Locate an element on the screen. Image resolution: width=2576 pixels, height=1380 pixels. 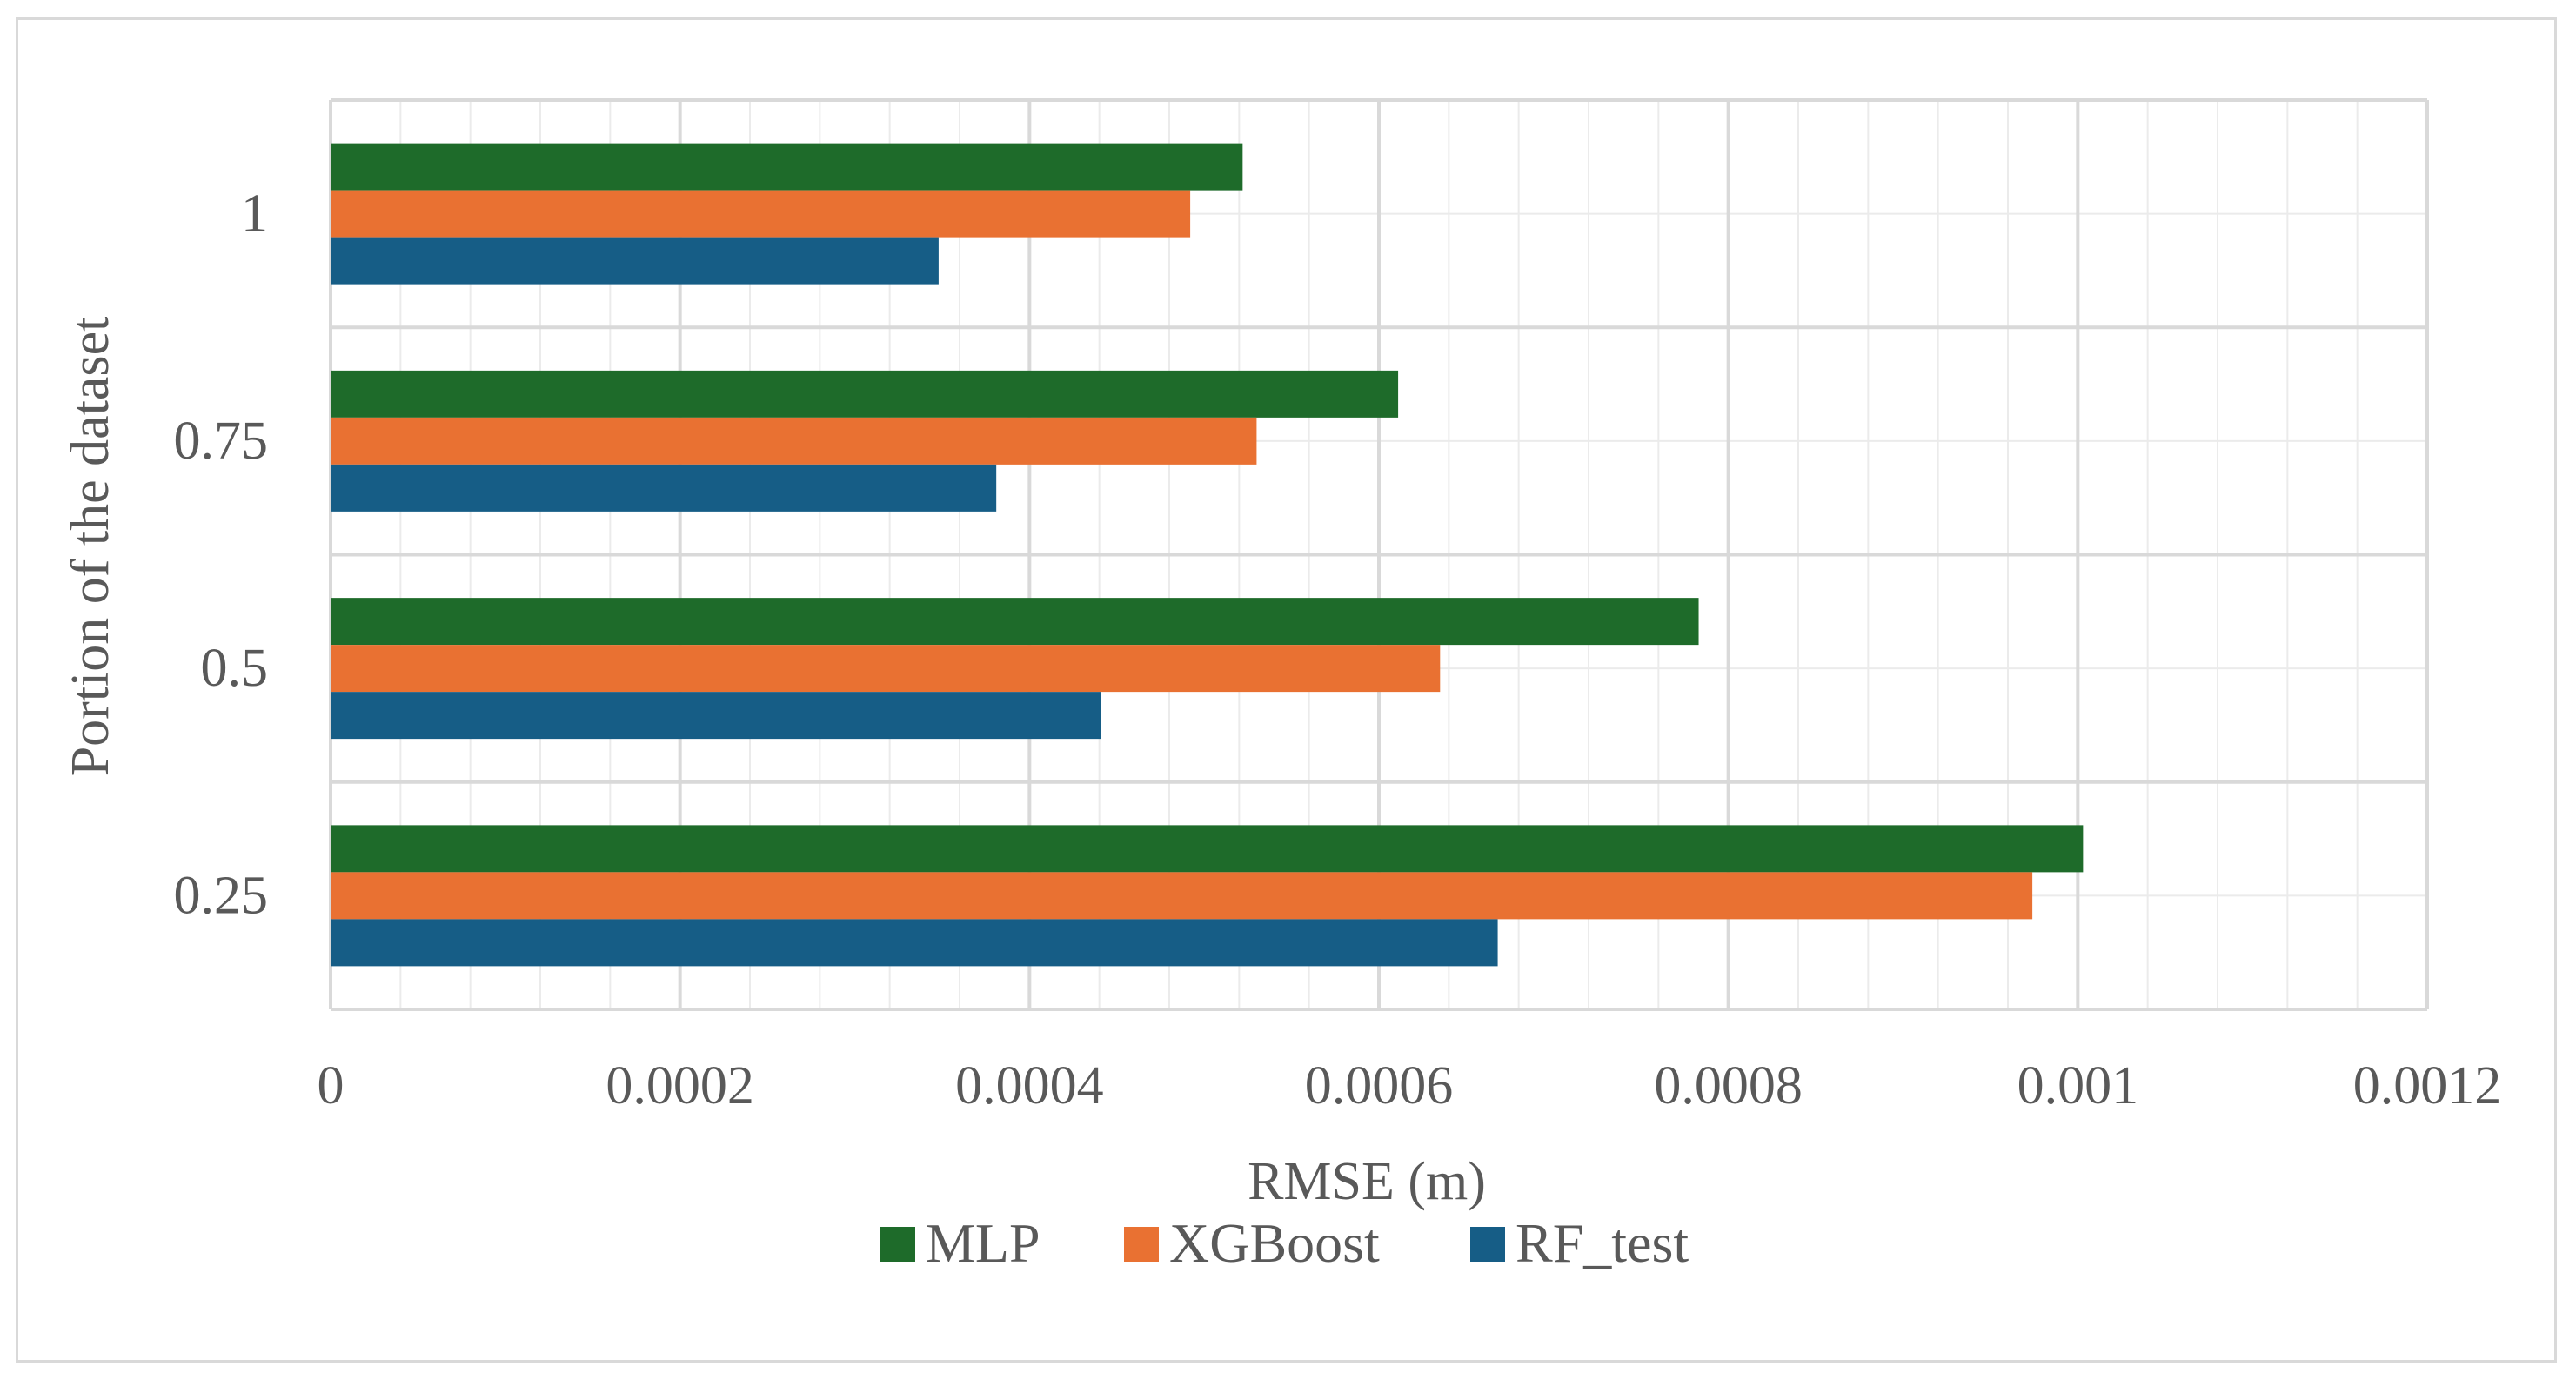
x-tick-label: 0.0008 is located at coordinates (1728, 1085).